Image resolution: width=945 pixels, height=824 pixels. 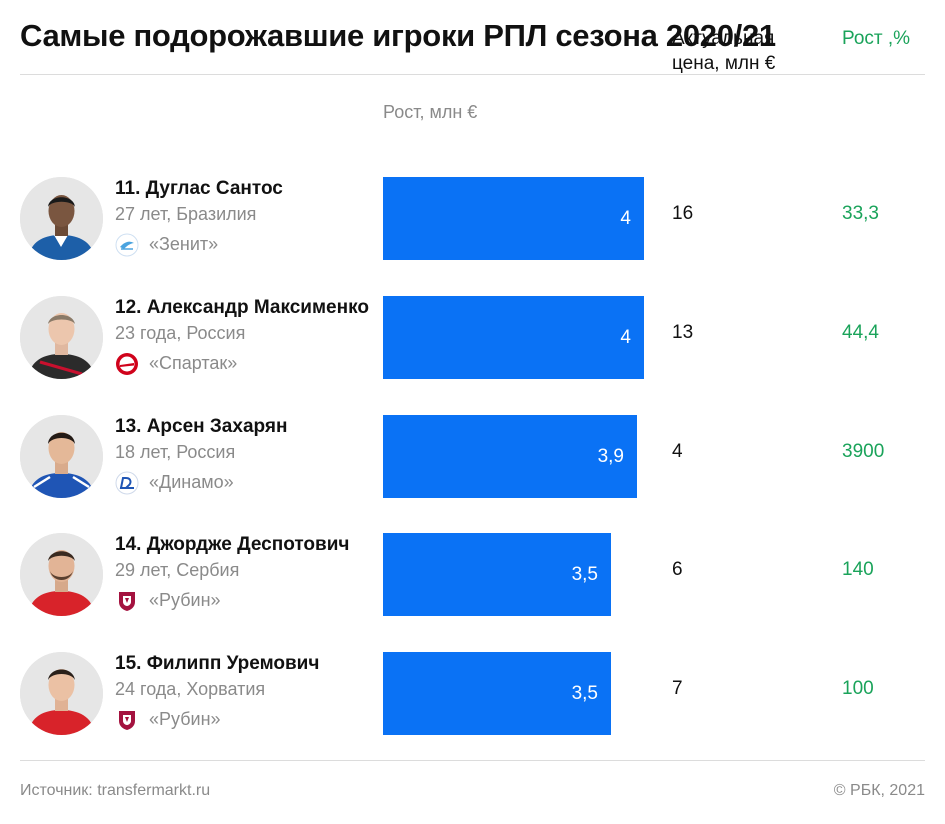 What do you see at coordinates (193, 363) in the screenshot?
I see `club-name: «Спартак»` at bounding box center [193, 363].